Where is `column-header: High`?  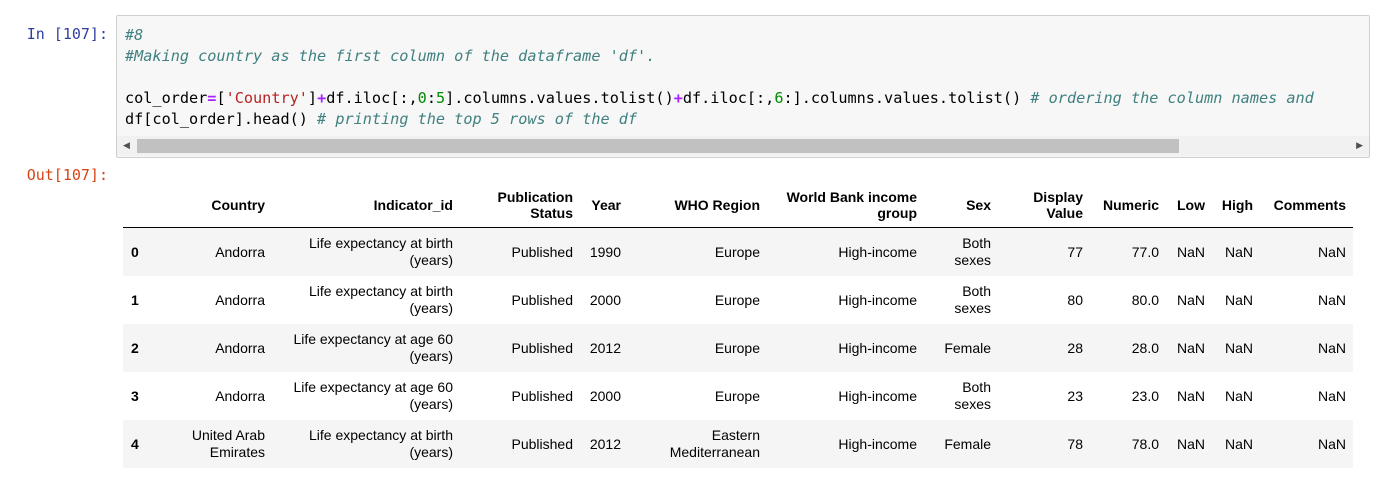
column-header: High is located at coordinates (1236, 205).